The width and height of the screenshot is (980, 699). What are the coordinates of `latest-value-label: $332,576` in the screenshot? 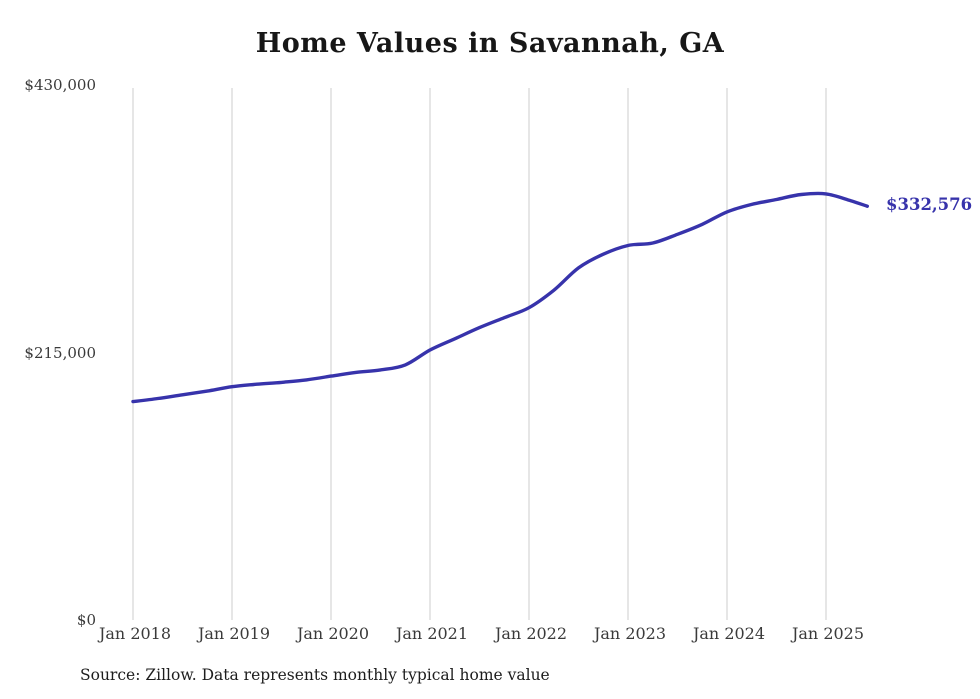 It's located at (929, 204).